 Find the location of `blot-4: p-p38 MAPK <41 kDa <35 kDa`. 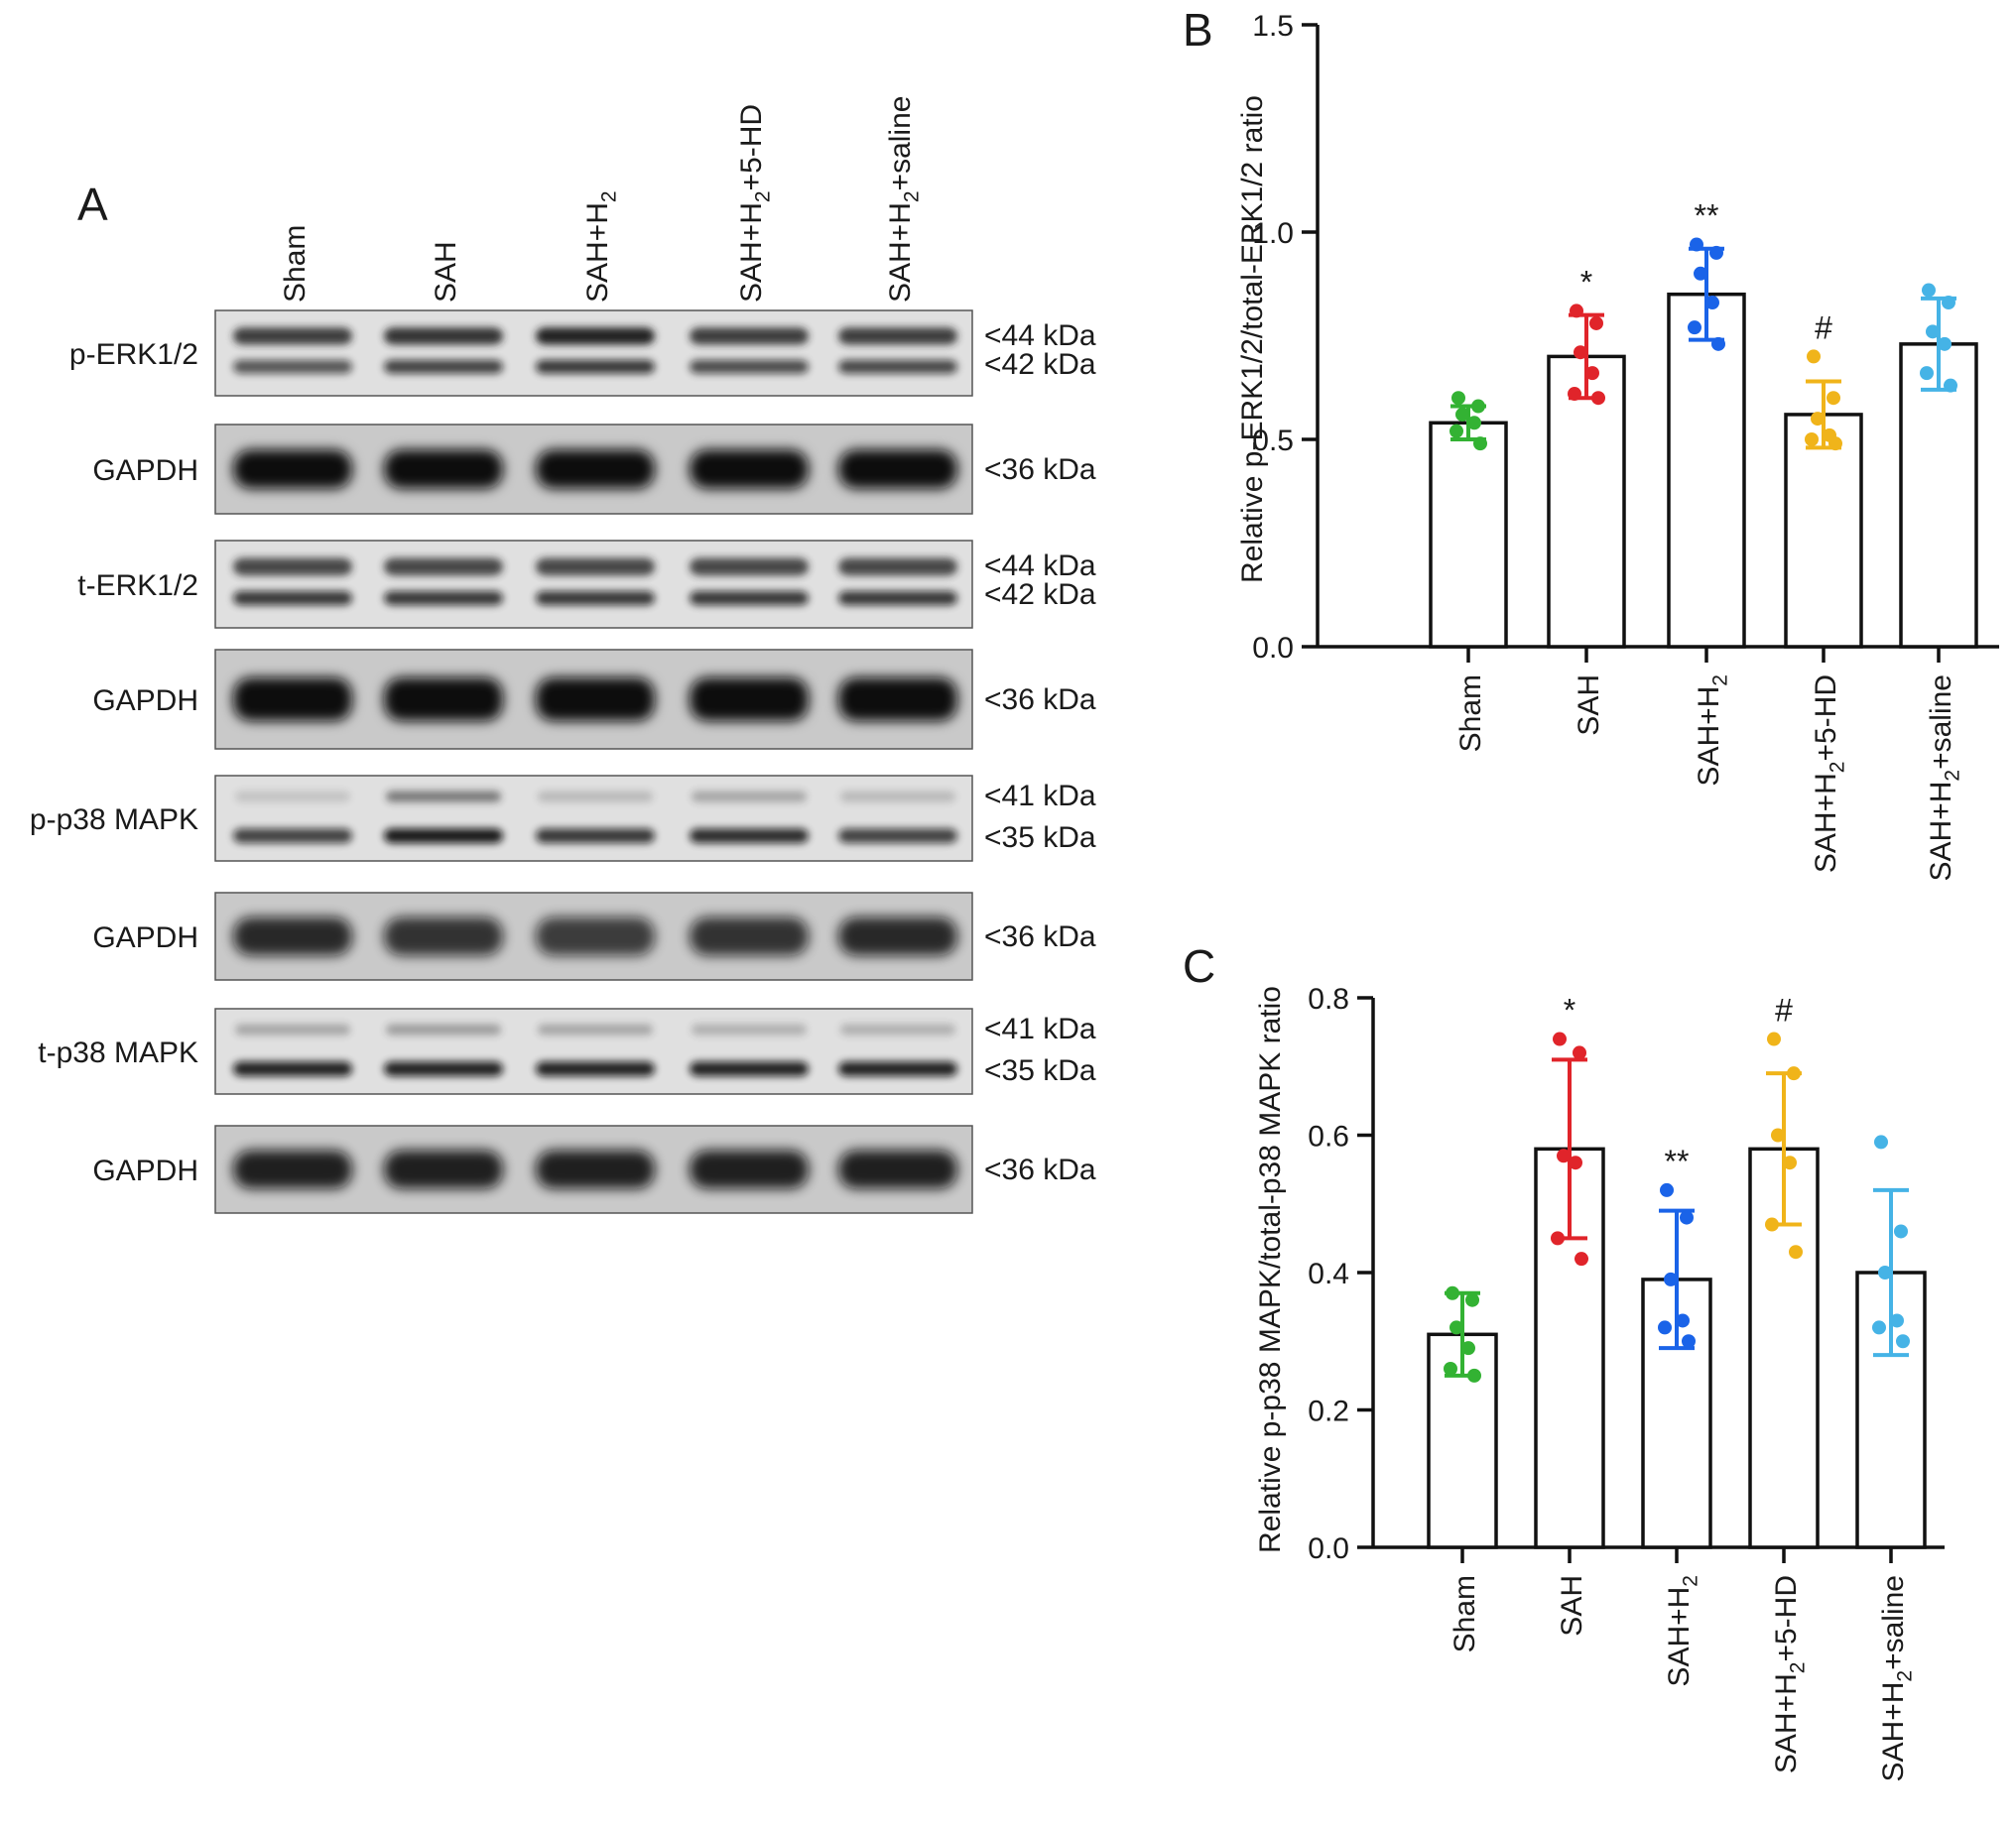

blot-4: p-p38 MAPK <41 kDa <35 kDa is located at coordinates (563, 818).